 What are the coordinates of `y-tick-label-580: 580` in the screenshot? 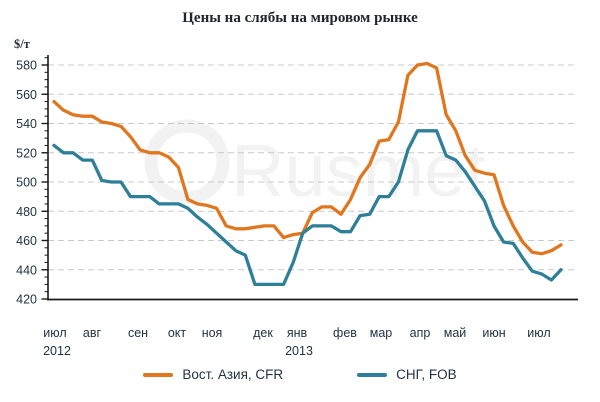 It's located at (26, 66).